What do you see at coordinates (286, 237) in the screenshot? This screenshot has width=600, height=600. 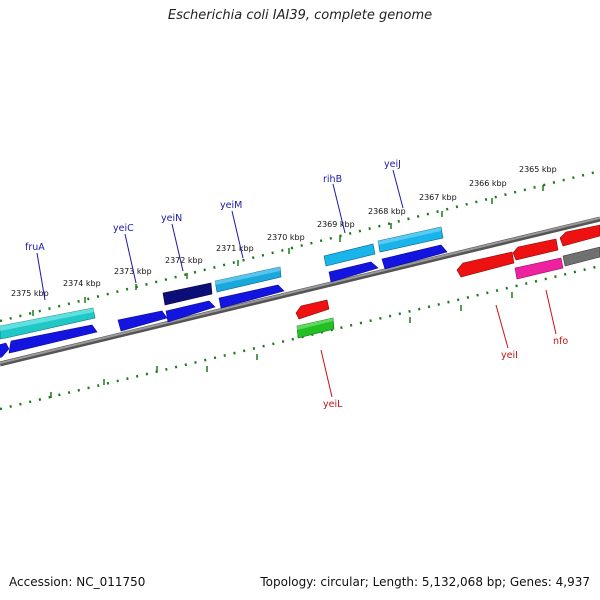 I see `scale-label: 2370 kbp` at bounding box center [286, 237].